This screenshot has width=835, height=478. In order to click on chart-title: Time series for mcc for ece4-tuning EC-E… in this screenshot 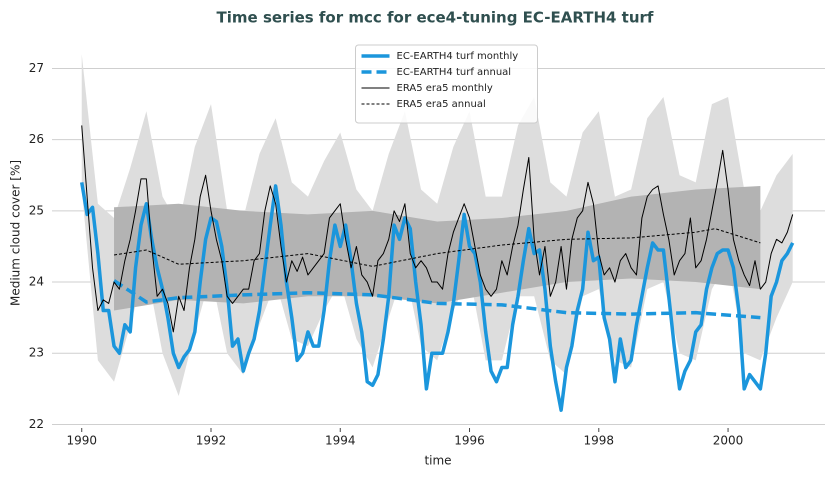, I will do `click(435, 18)`.